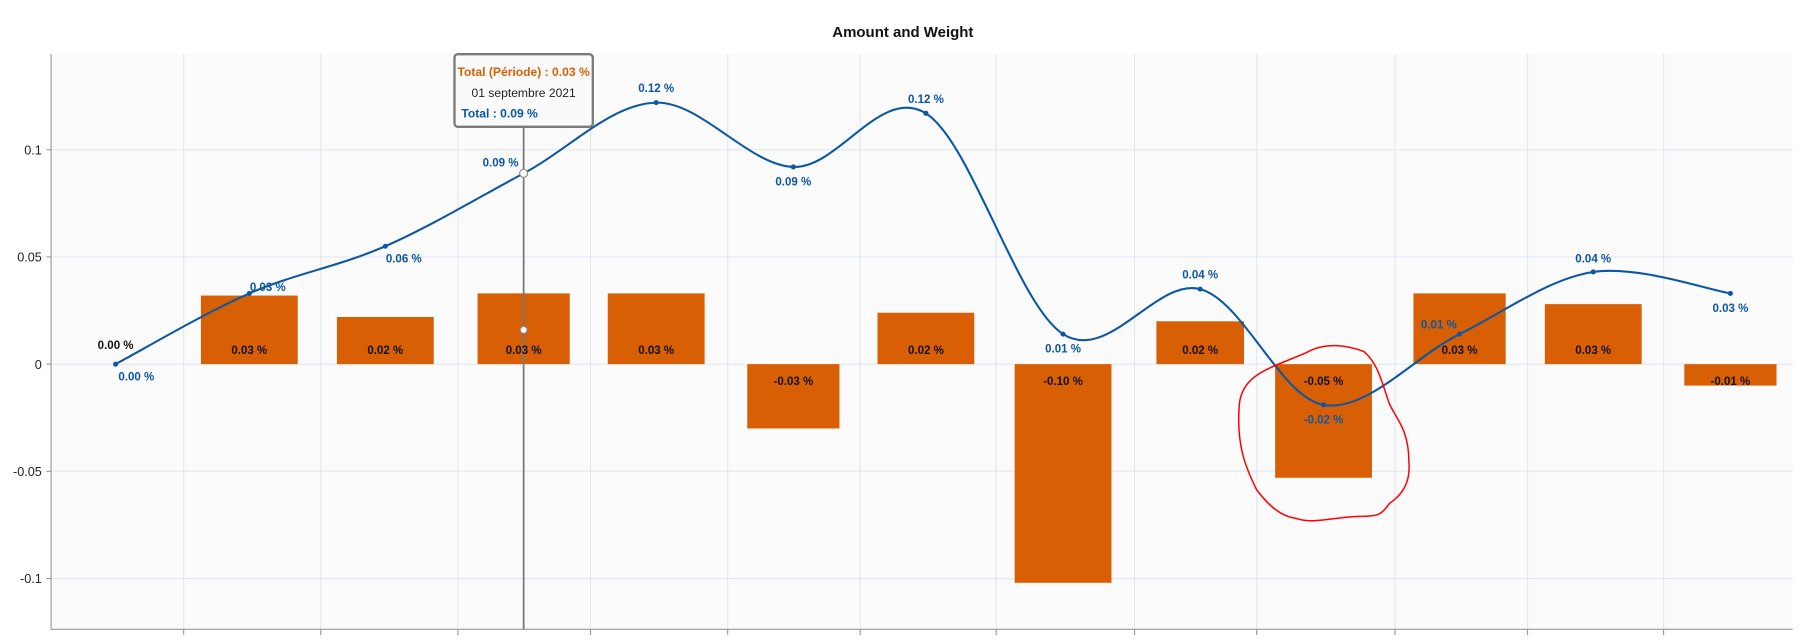  What do you see at coordinates (116, 346) in the screenshot?
I see `start-label: 0.00 %` at bounding box center [116, 346].